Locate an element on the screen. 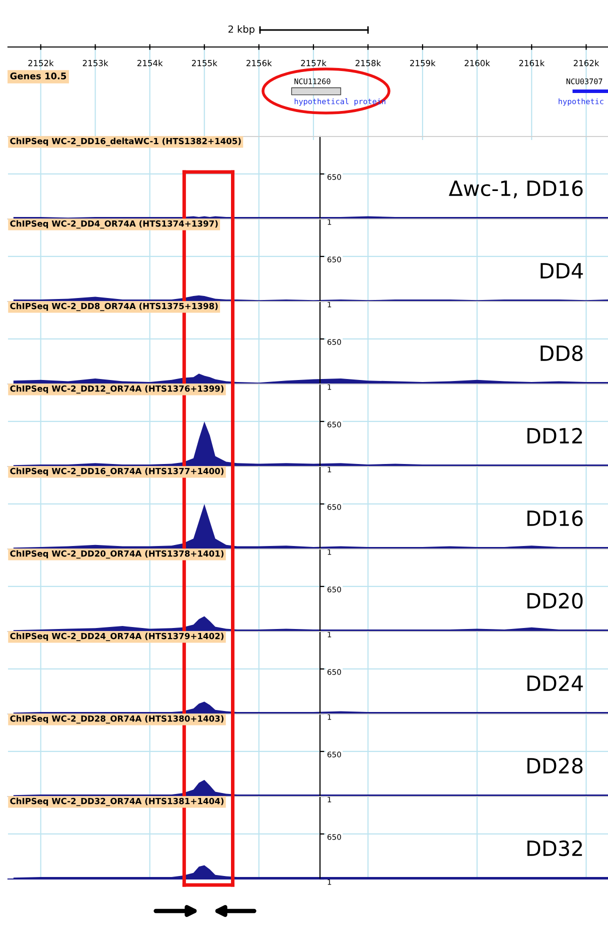 The image size is (608, 925). annotation: DD16 is located at coordinates (555, 518).